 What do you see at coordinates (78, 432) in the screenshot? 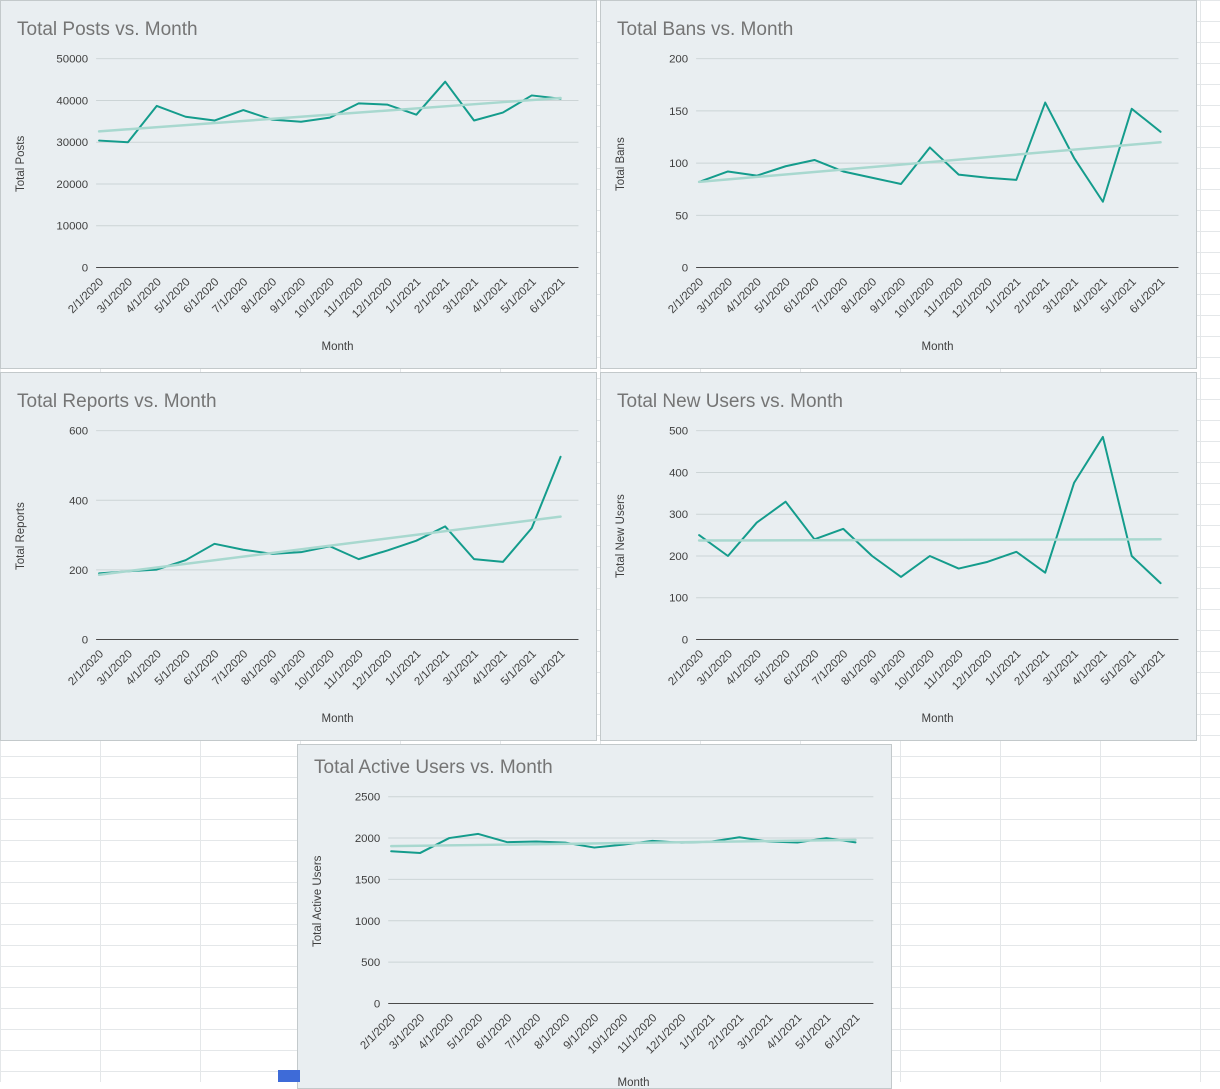
I see `y-tick-label: 600` at bounding box center [78, 432].